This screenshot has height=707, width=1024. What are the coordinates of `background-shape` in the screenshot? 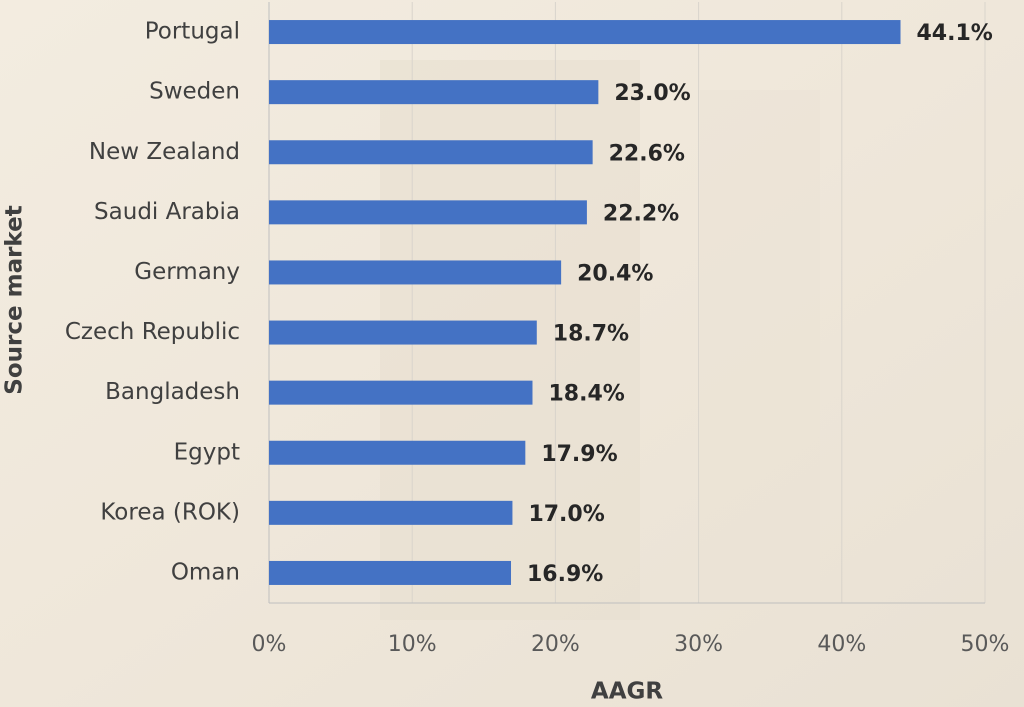 It's located at (760, 350).